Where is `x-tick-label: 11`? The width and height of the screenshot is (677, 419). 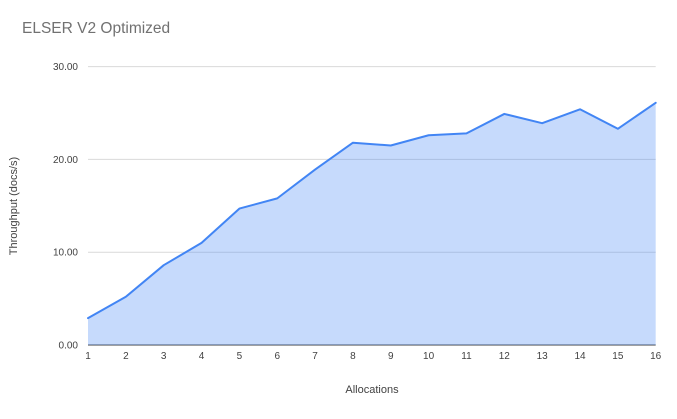 x-tick-label: 11 is located at coordinates (466, 356).